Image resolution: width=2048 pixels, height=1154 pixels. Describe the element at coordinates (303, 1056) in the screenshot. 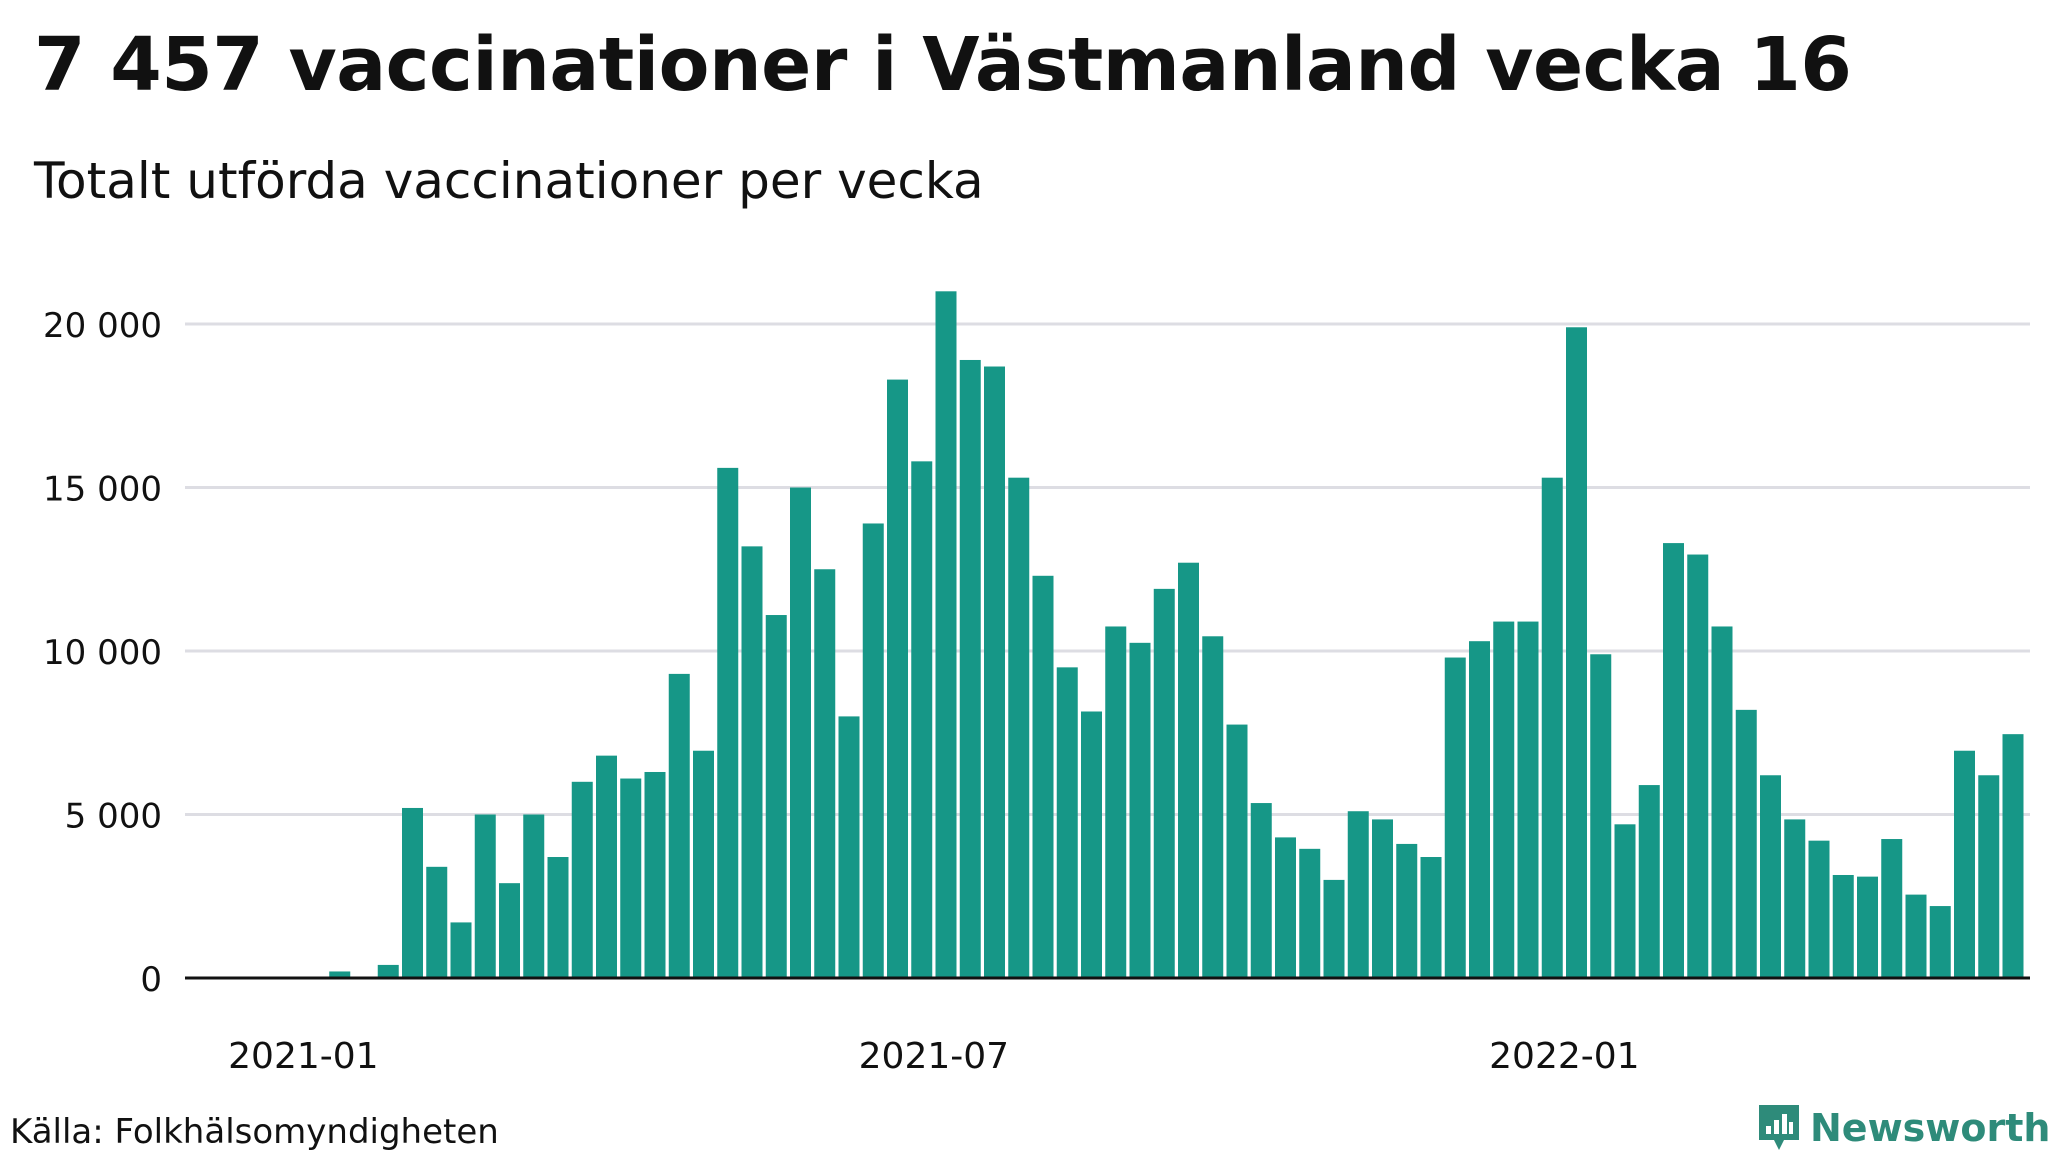

I see `x-tick-label: 2021-01` at that location.